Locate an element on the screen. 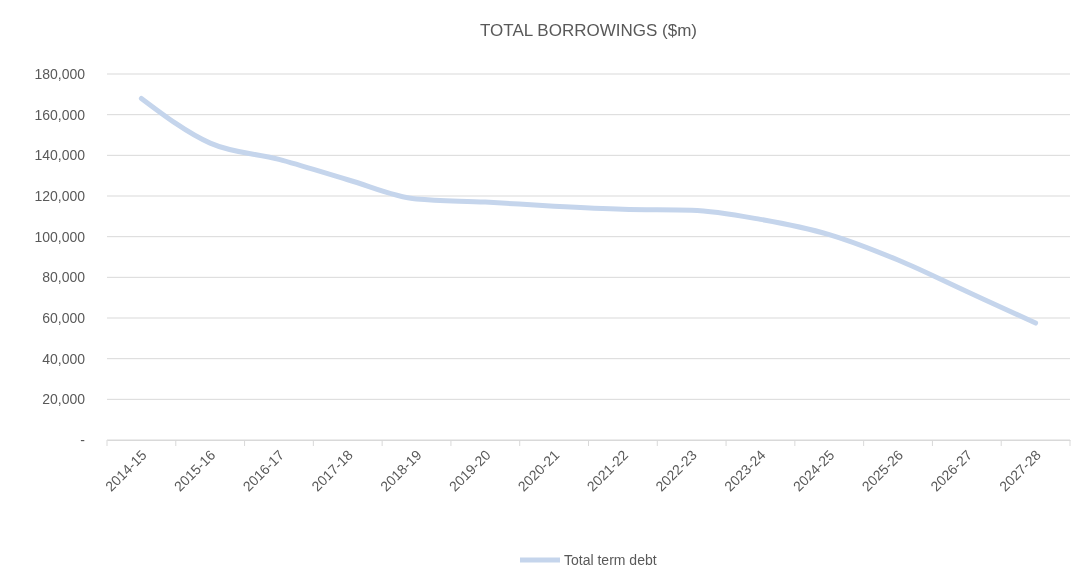 The width and height of the screenshot is (1084, 570). y-tick-label: 180,000 is located at coordinates (60, 73).